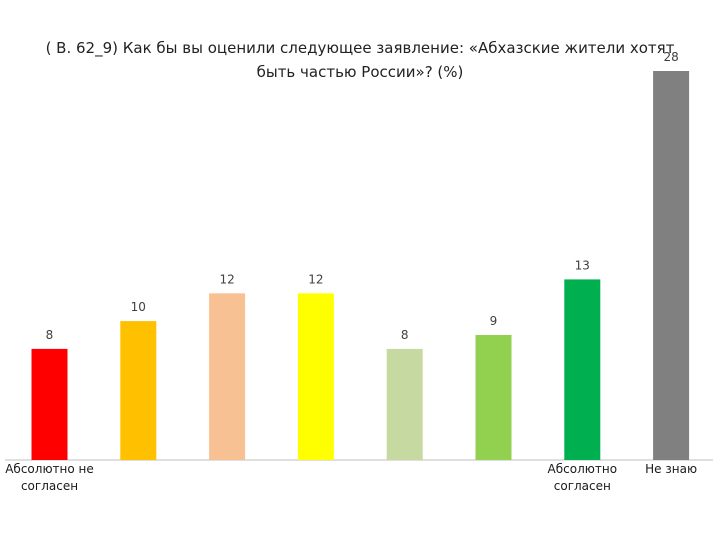 The width and height of the screenshot is (720, 540). I want to click on data-label-2: 10, so click(138, 307).